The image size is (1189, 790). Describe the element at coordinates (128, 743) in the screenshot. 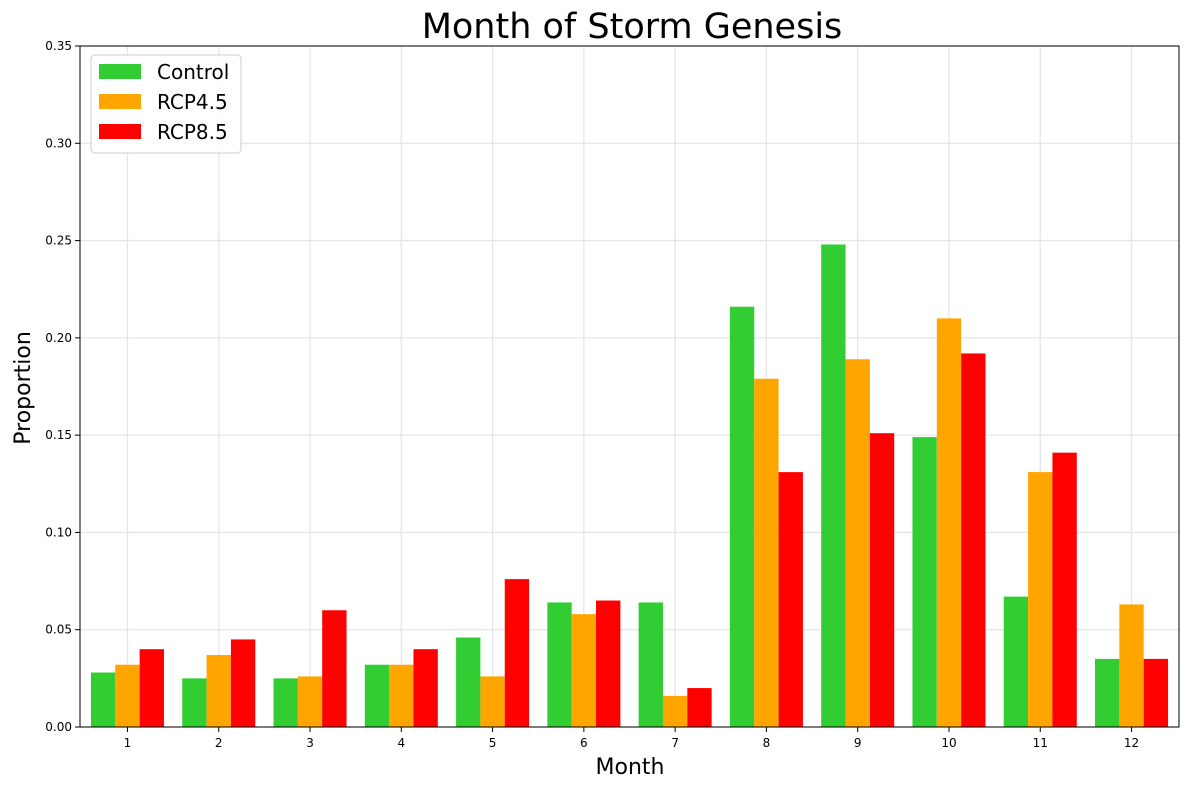

I see `x-tick-label: 1` at that location.